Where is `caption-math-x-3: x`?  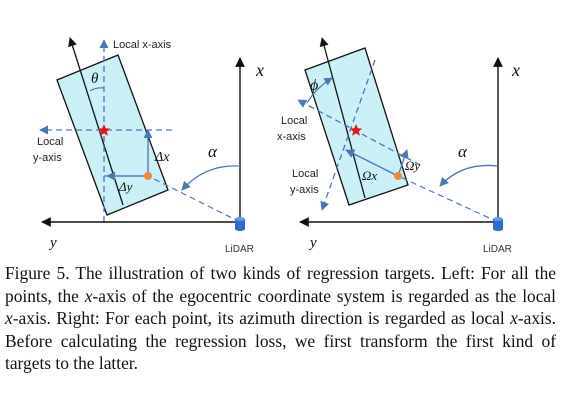 caption-math-x-3: x is located at coordinates (514, 318).